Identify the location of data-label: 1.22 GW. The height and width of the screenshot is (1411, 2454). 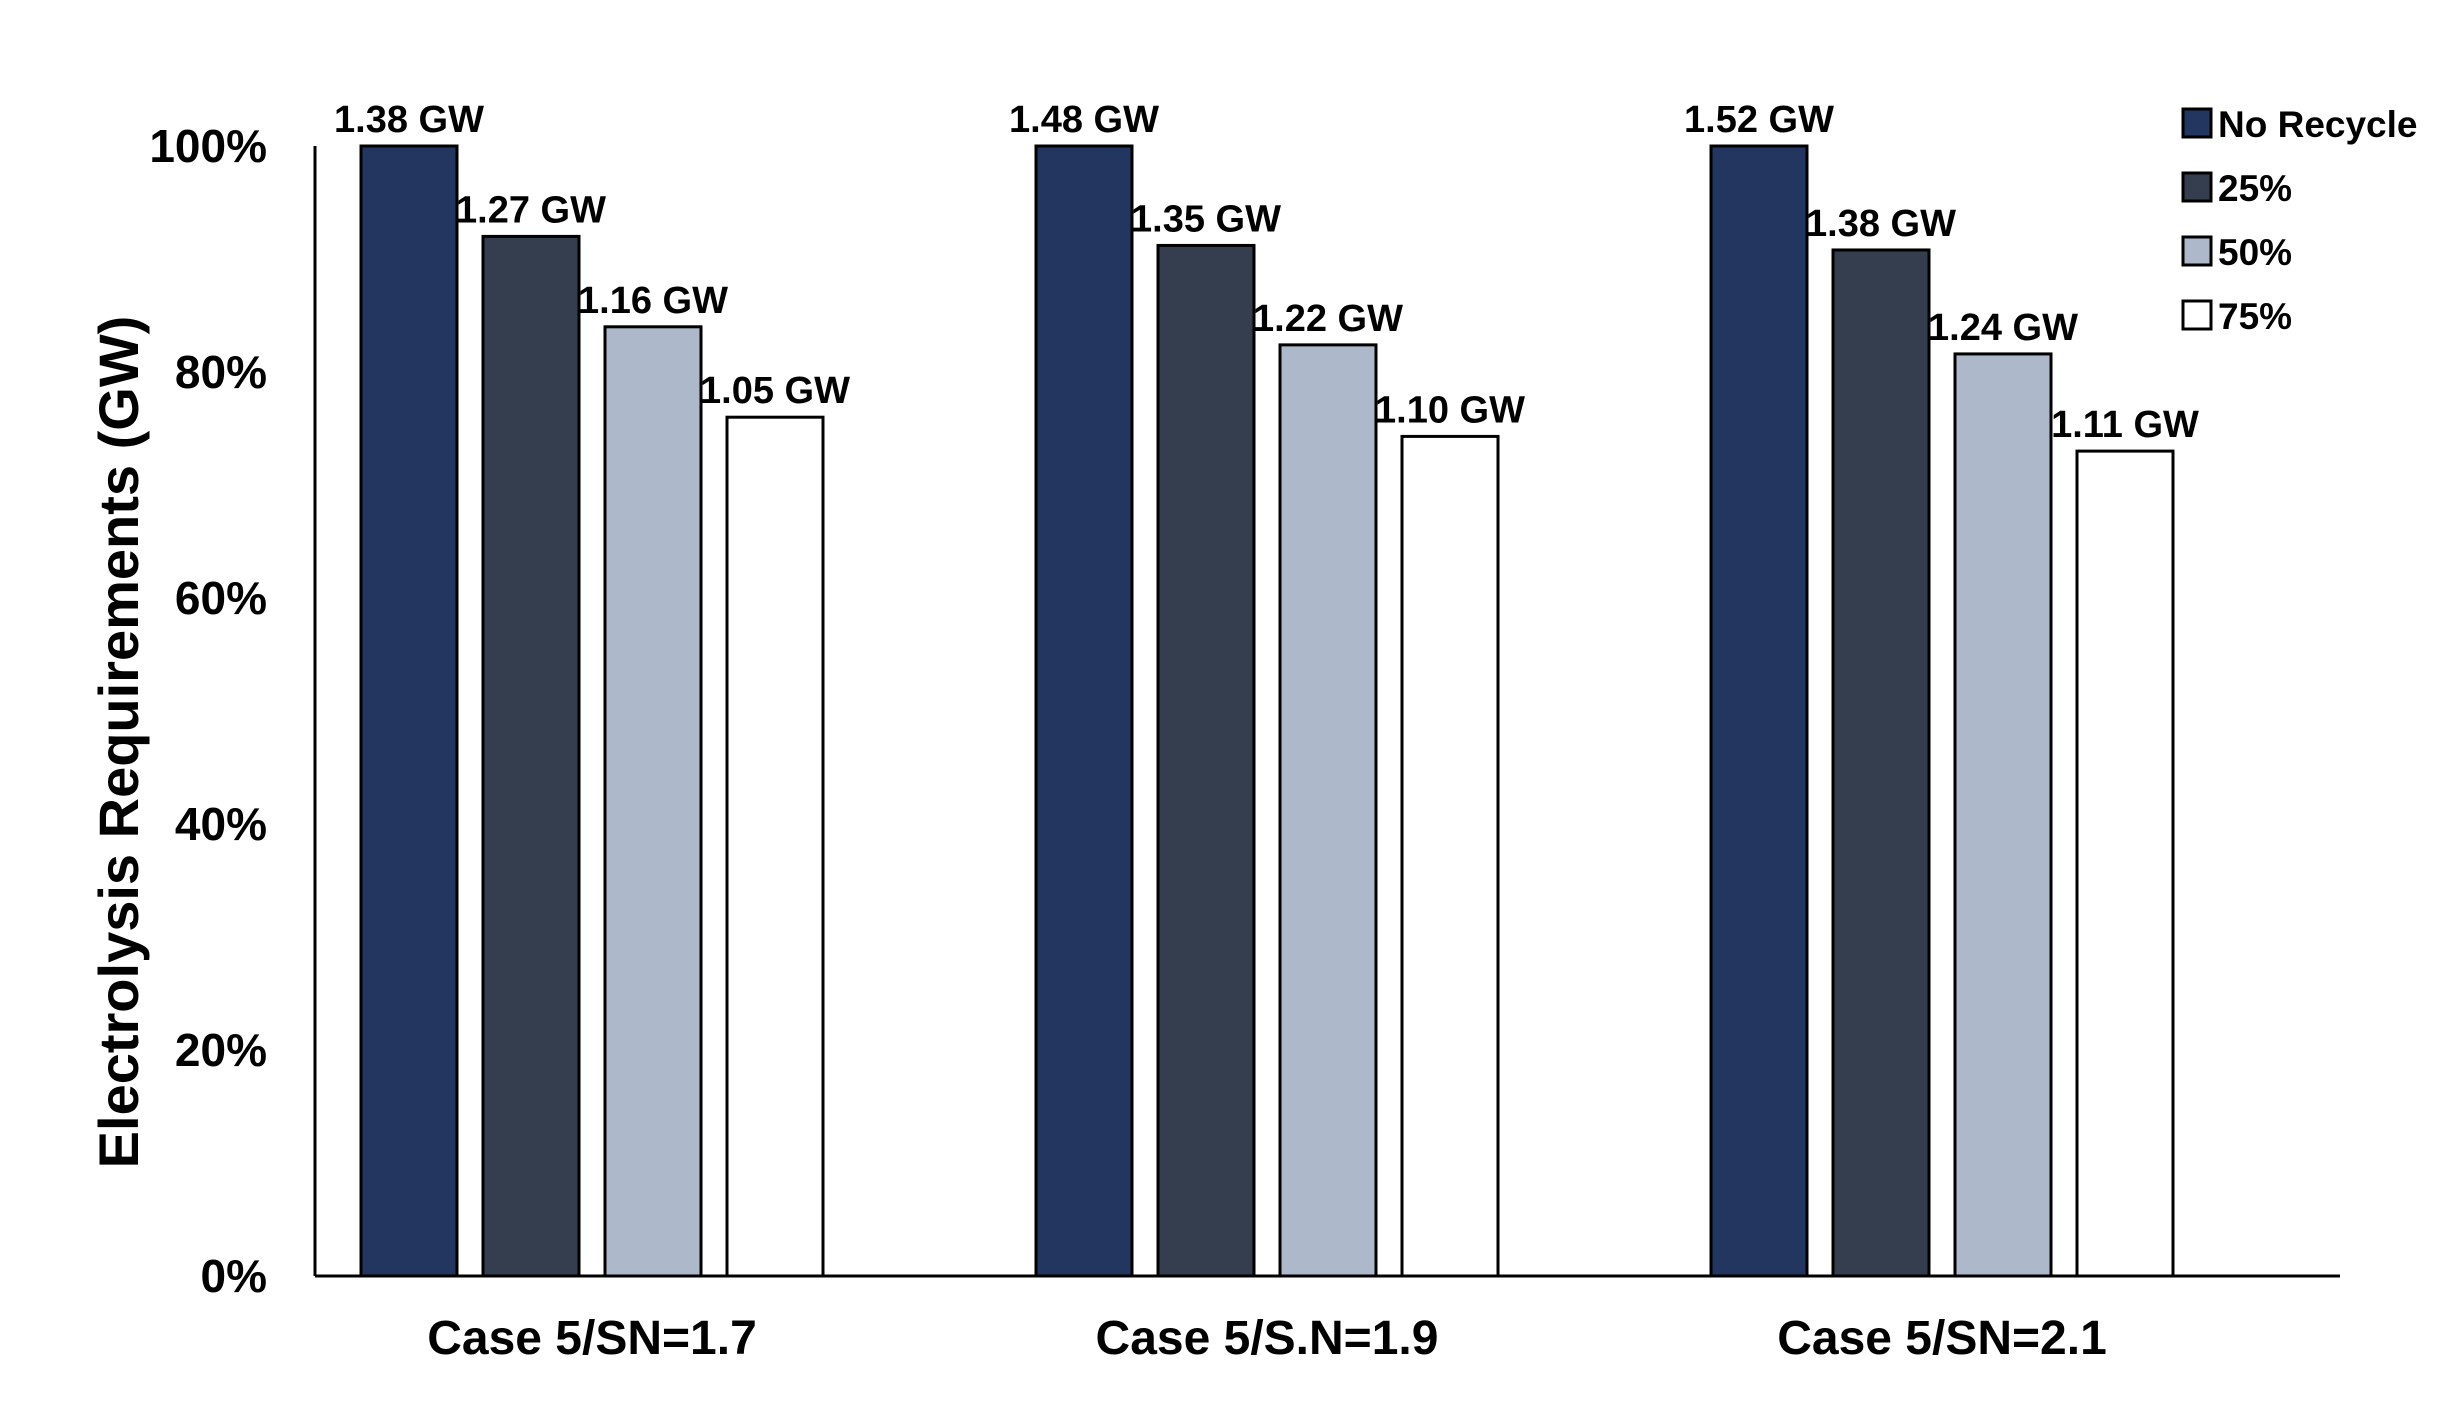
(1328, 319).